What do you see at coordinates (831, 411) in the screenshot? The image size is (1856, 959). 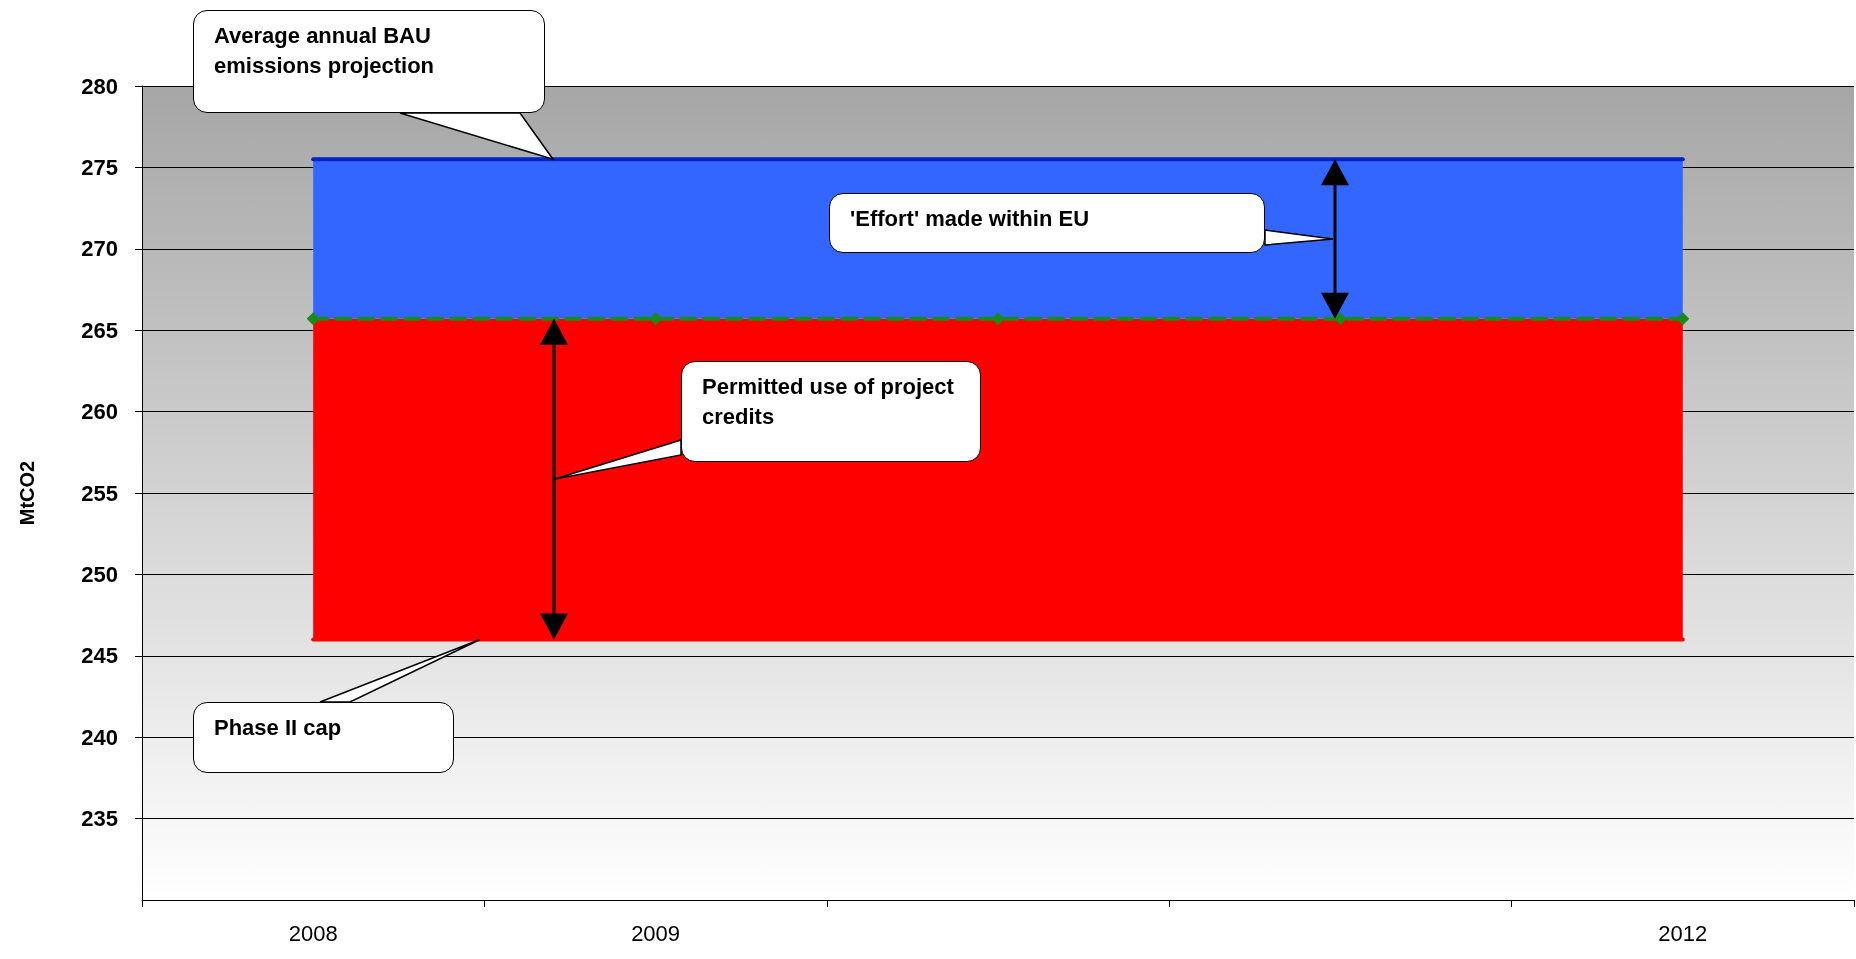 I see `speech-bubble: Permitted use of project credits` at bounding box center [831, 411].